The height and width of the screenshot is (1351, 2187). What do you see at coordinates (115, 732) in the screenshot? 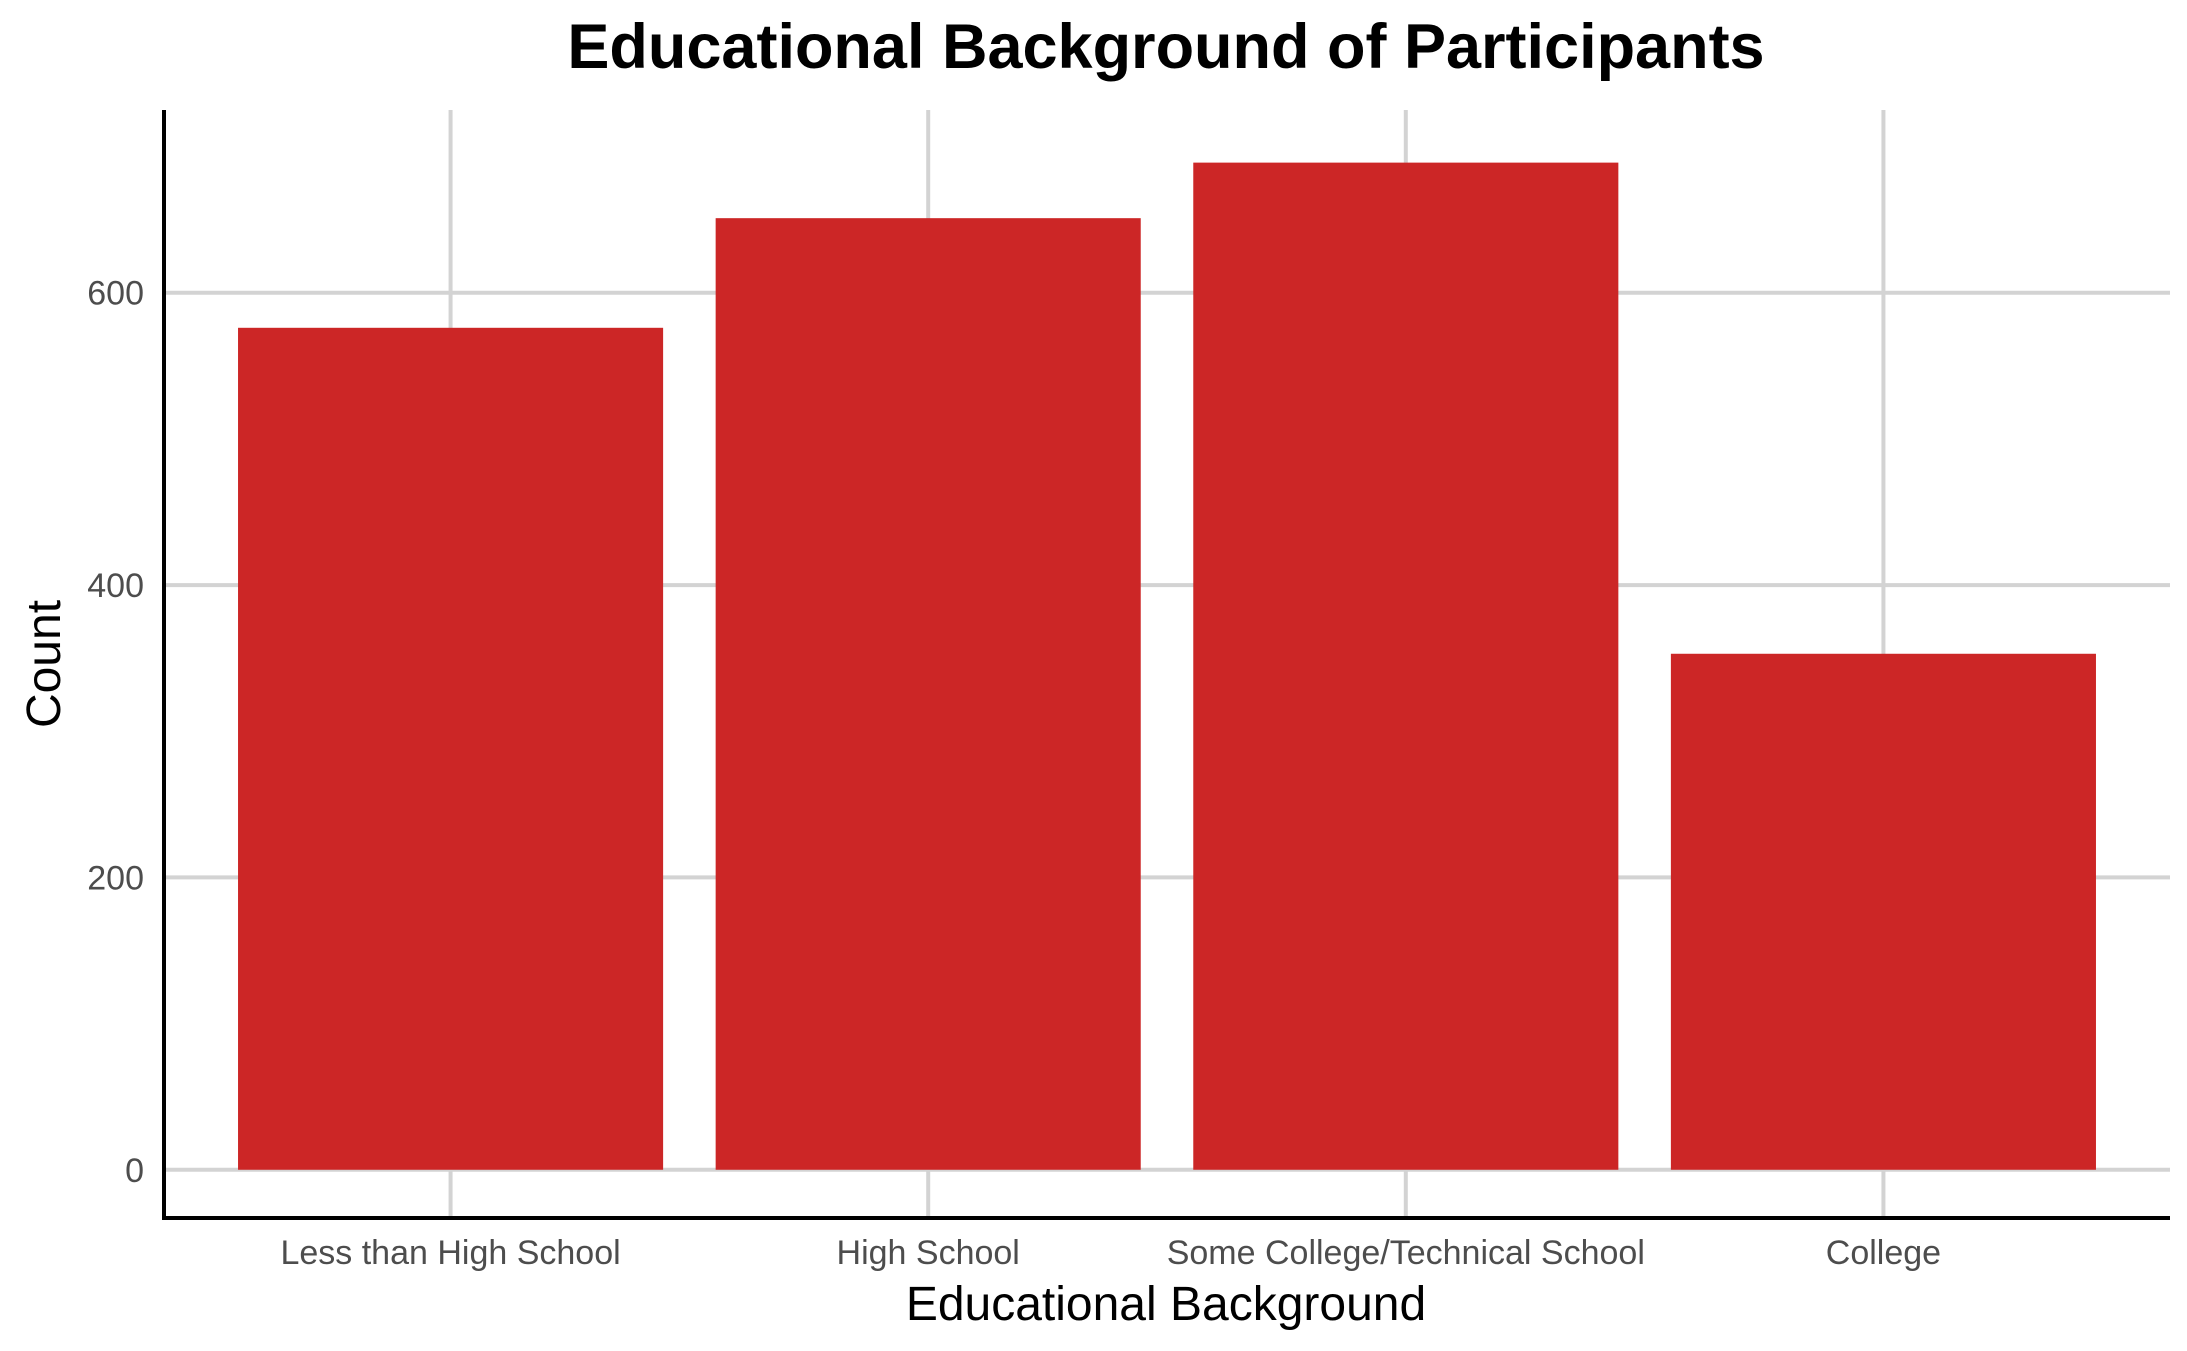
I see `y-tick-labels: 0 200 400 600` at bounding box center [115, 732].